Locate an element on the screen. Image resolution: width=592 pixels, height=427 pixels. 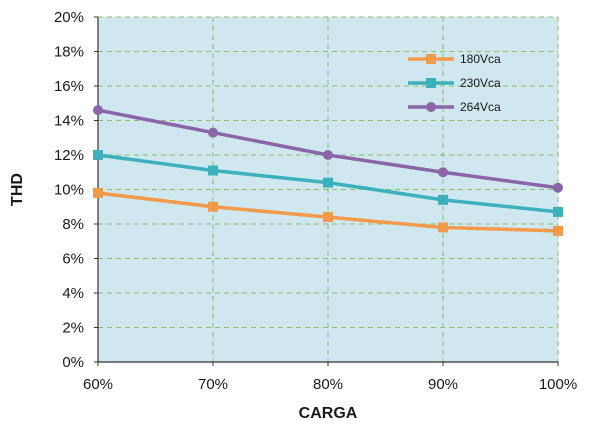
y-axis-ticks: 0% 2% 4% 6% 8% 10% 12% 14% 16% 18% 20% is located at coordinates (76, 190).